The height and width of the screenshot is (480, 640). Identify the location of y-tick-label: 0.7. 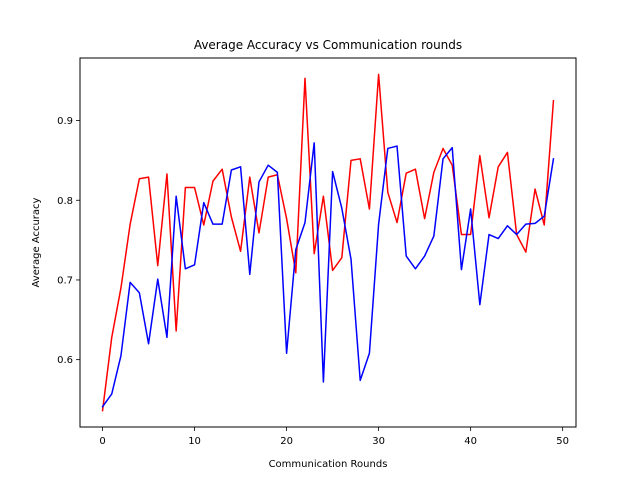
(65, 280).